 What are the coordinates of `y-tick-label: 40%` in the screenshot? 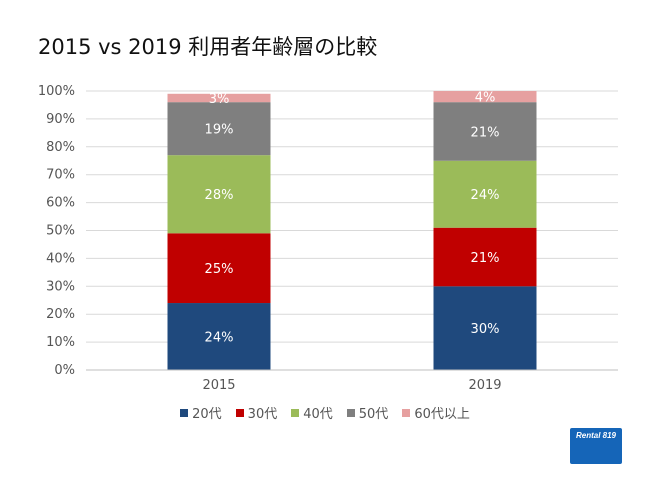 It's located at (60, 258).